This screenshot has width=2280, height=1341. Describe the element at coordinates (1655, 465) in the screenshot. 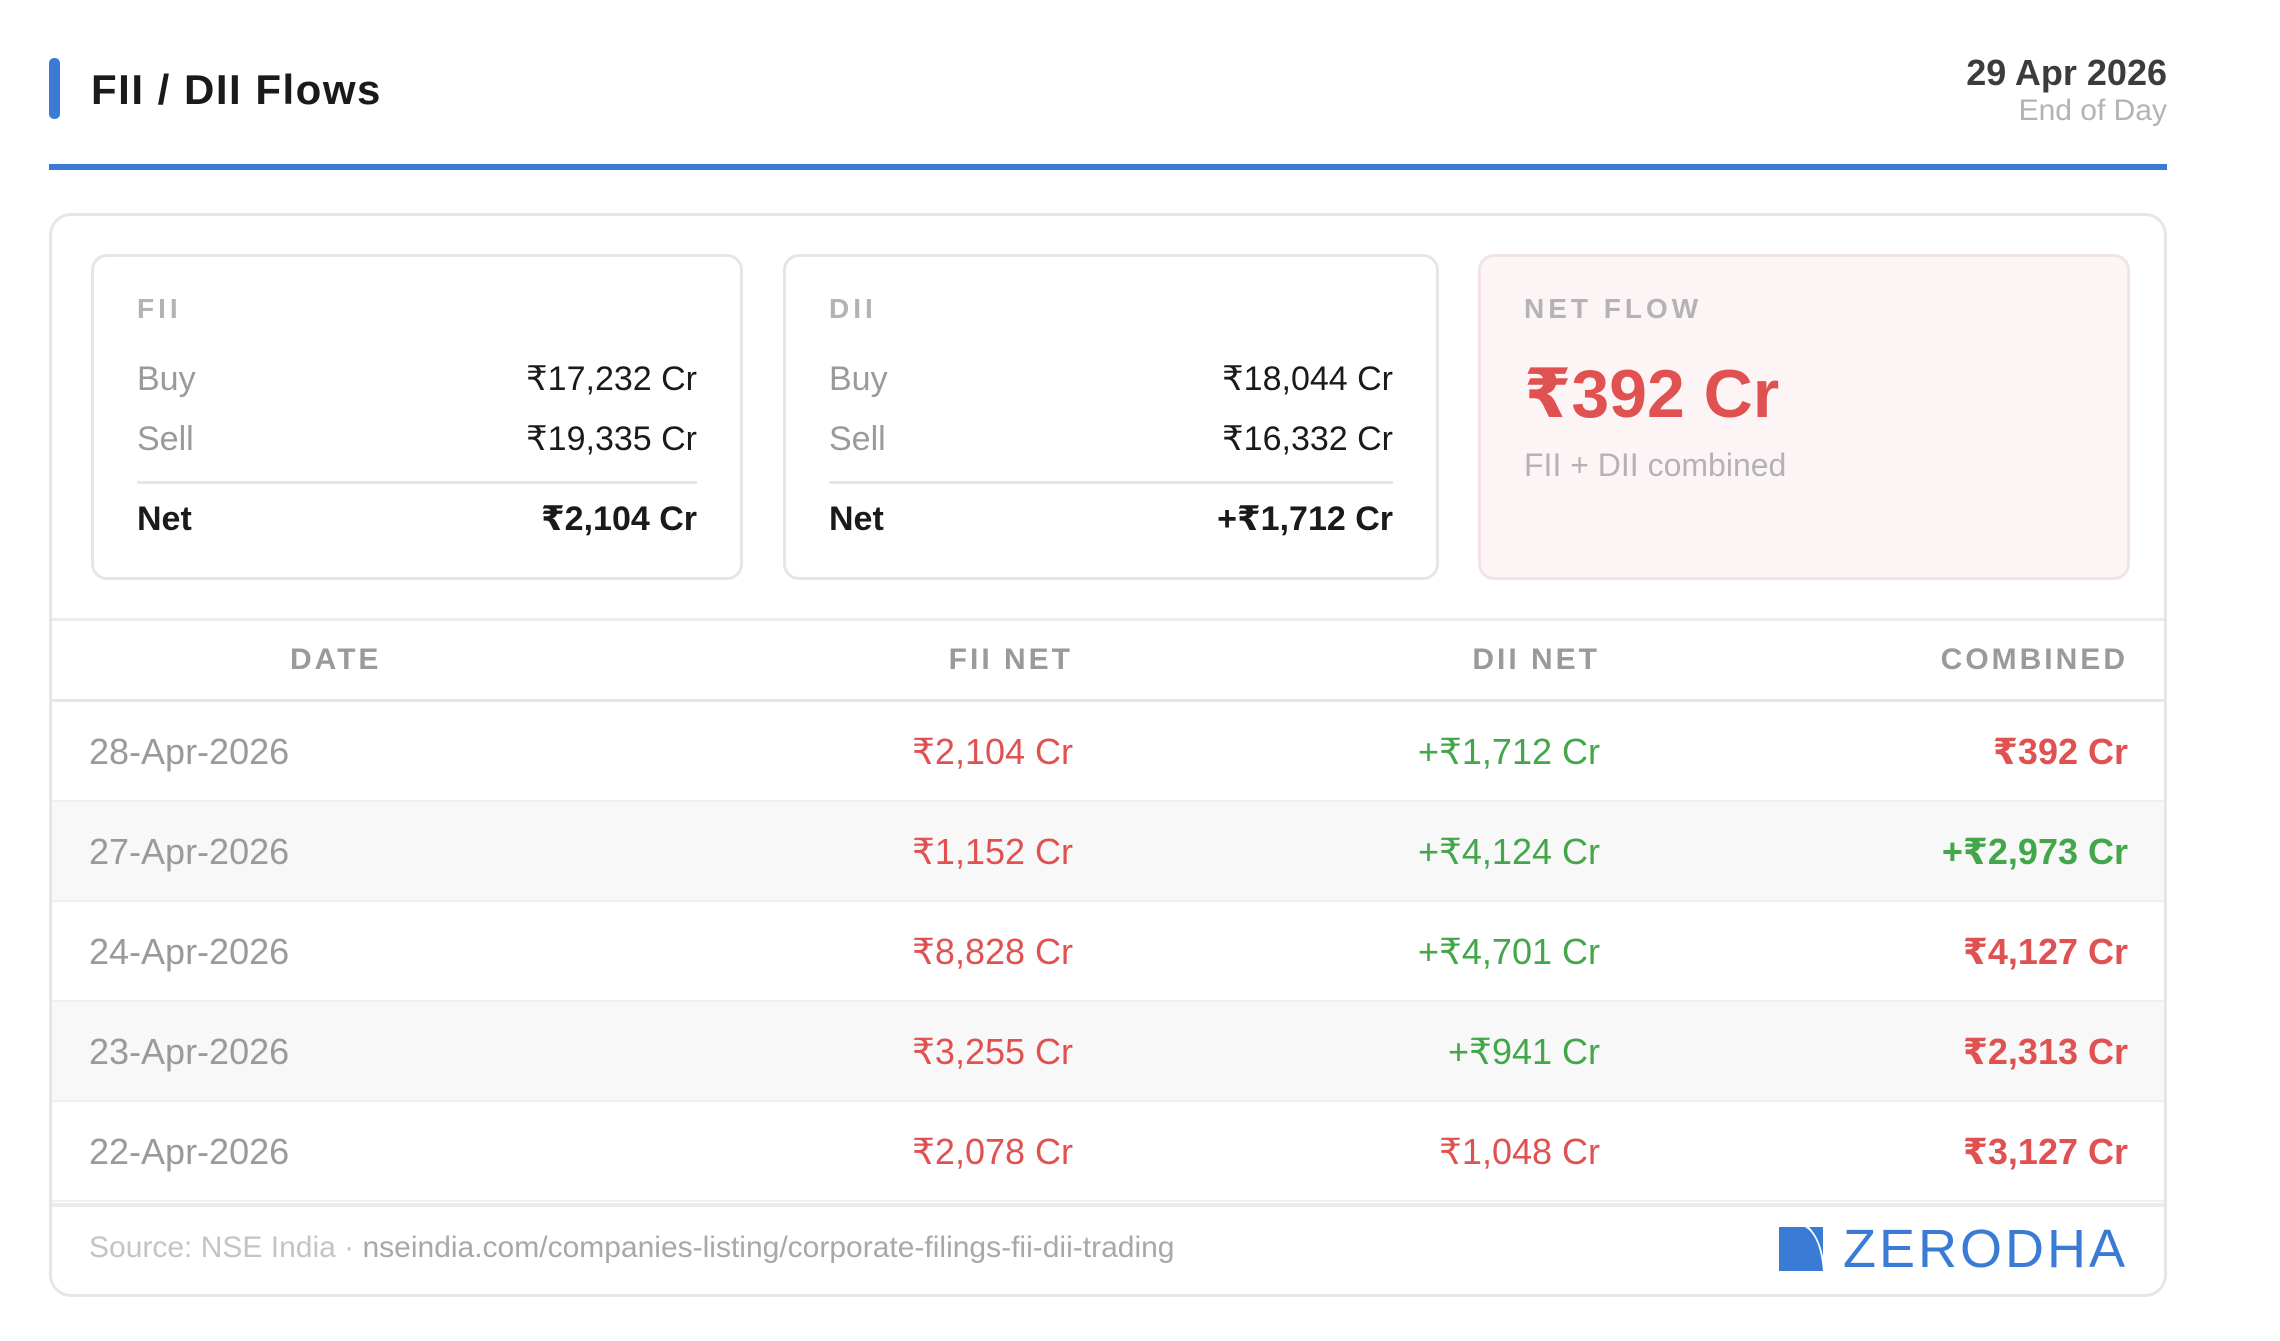

I see `net-flow-subtitle: FII + DII combined` at that location.